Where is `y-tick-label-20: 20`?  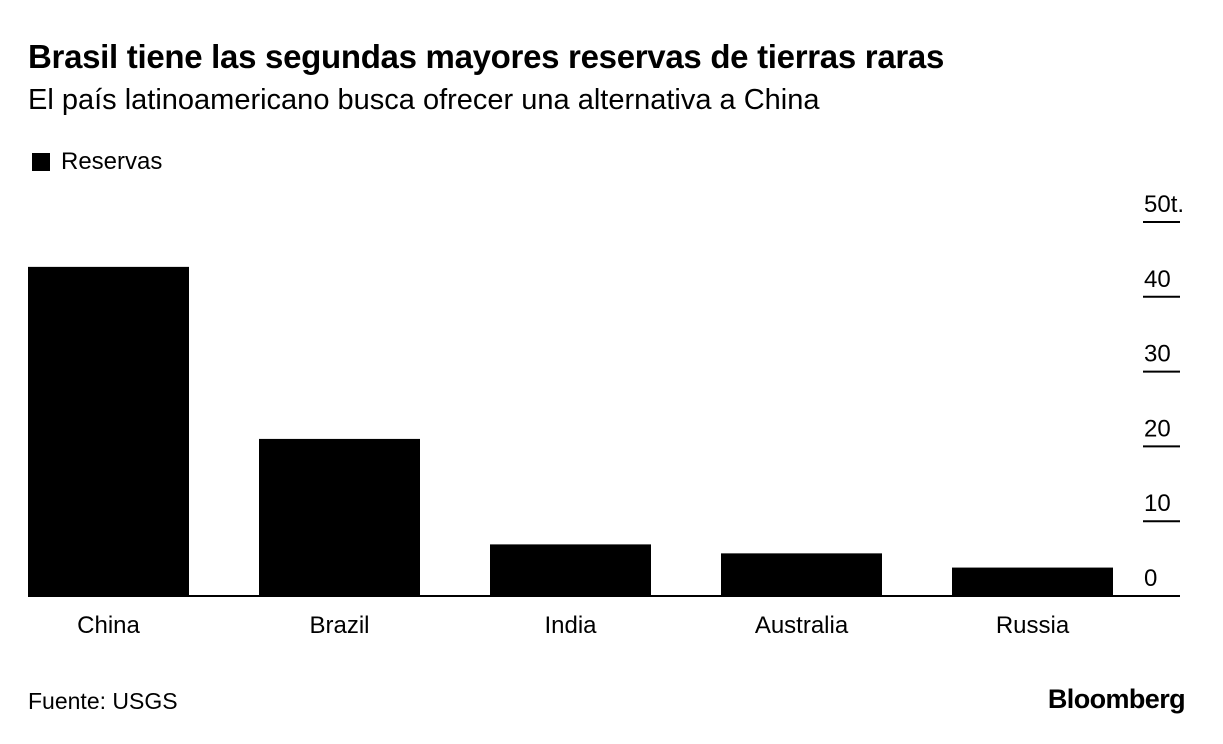 y-tick-label-20: 20 is located at coordinates (1157, 428).